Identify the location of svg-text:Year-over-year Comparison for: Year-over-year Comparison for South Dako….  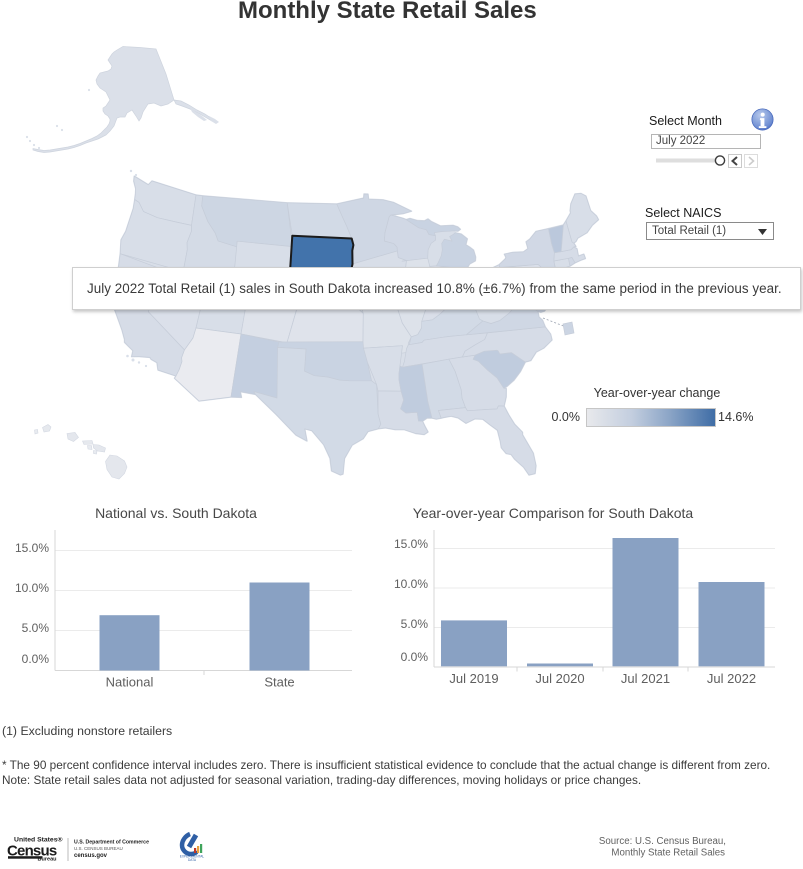
(553, 513).